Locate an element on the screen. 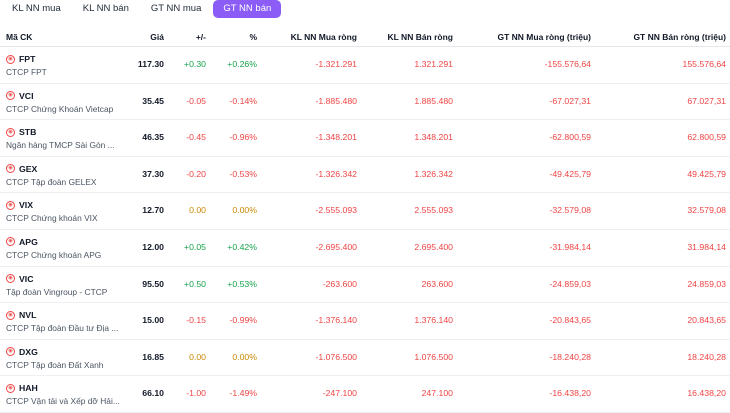  stock-symbol: ◉ HAH is located at coordinates (22, 388).